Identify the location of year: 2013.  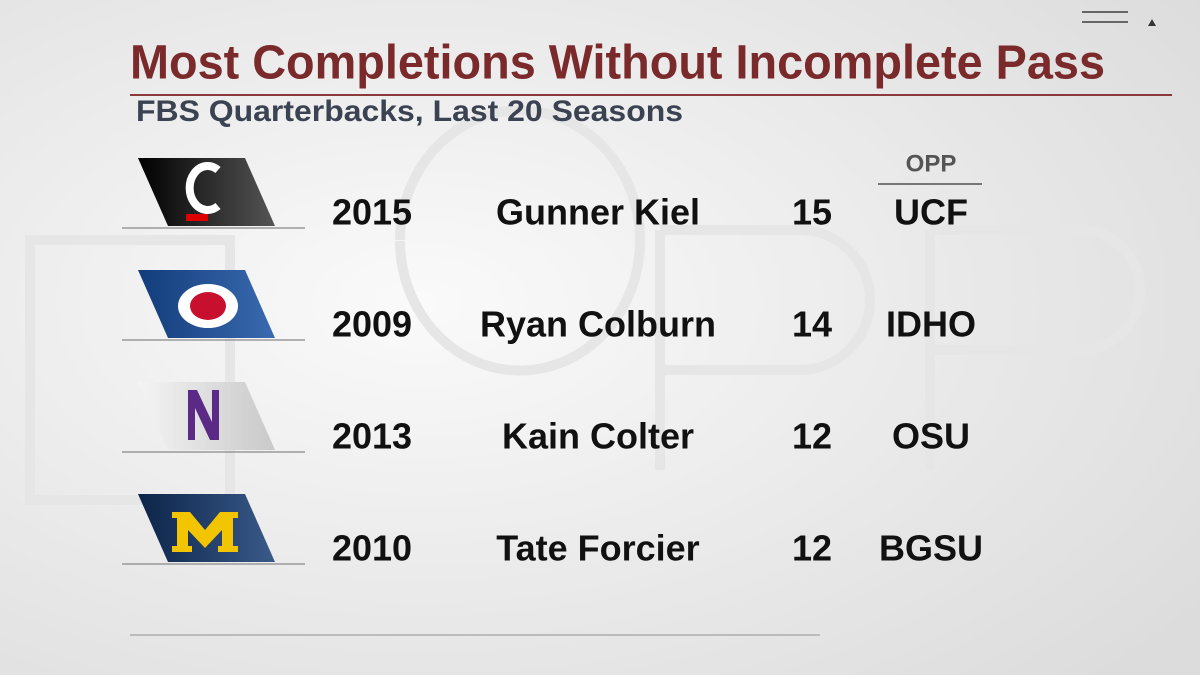
(372, 436).